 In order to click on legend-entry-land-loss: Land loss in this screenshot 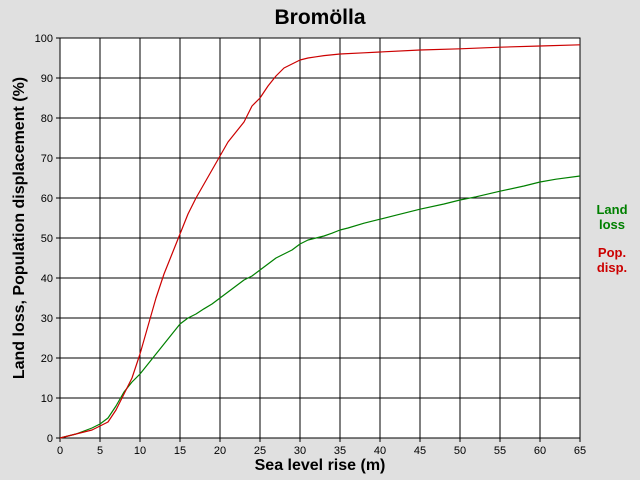, I will do `click(612, 217)`.